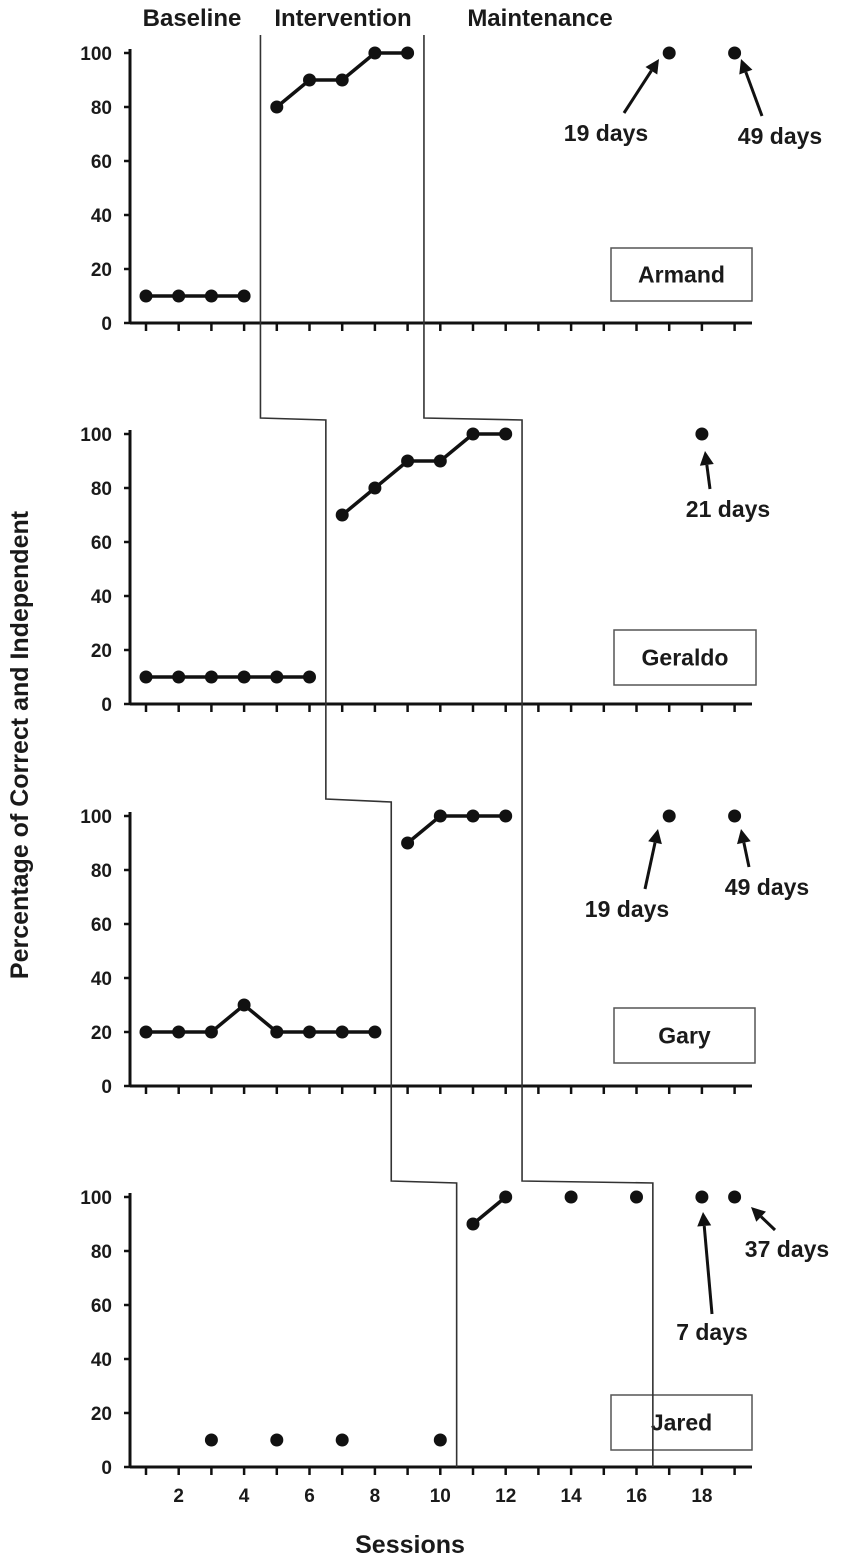  Describe the element at coordinates (342, 18) in the screenshot. I see `phase-label-intervention: Intervention` at that location.